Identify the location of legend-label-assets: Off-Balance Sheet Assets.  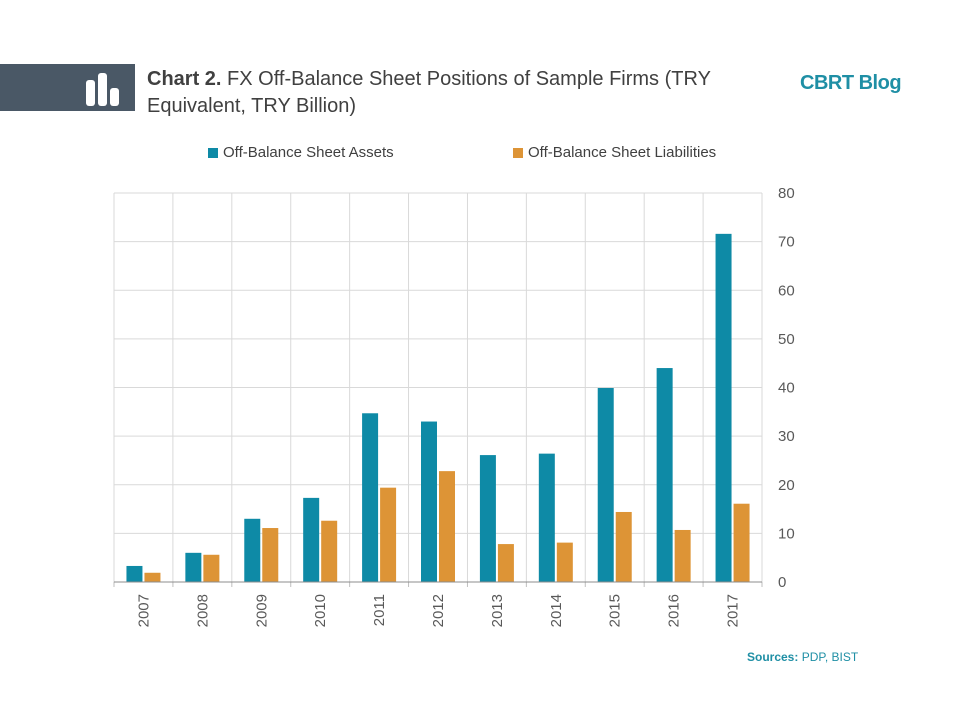
(308, 152).